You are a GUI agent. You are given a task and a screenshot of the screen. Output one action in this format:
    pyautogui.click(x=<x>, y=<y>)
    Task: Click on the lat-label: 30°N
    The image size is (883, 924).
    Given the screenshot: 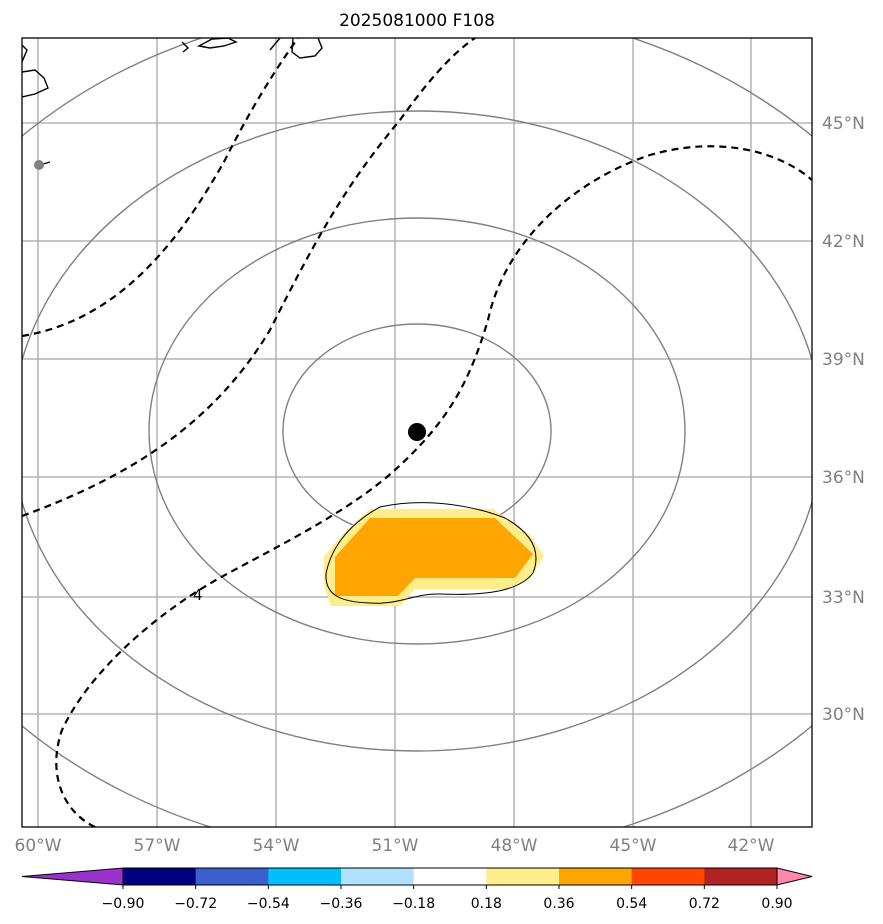 What is the action you would take?
    pyautogui.click(x=843, y=715)
    